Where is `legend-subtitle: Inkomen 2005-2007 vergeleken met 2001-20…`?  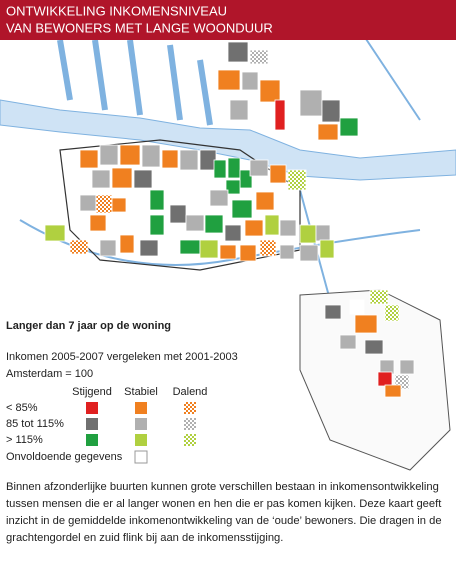 legend-subtitle: Inkomen 2005-2007 vergeleken met 2001-20… is located at coordinates (122, 357).